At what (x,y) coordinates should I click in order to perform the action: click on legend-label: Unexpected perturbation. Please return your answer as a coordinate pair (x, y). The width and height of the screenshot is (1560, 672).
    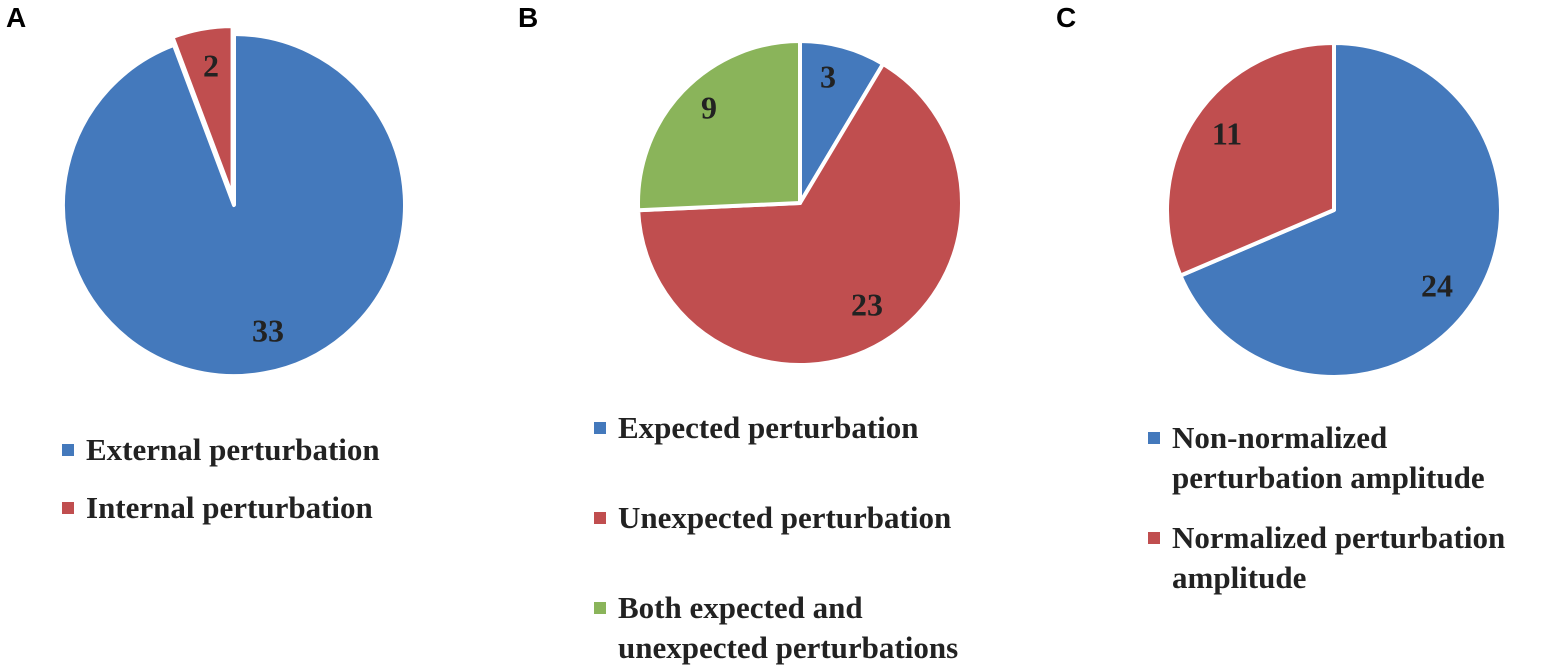
    Looking at the image, I should click on (785, 517).